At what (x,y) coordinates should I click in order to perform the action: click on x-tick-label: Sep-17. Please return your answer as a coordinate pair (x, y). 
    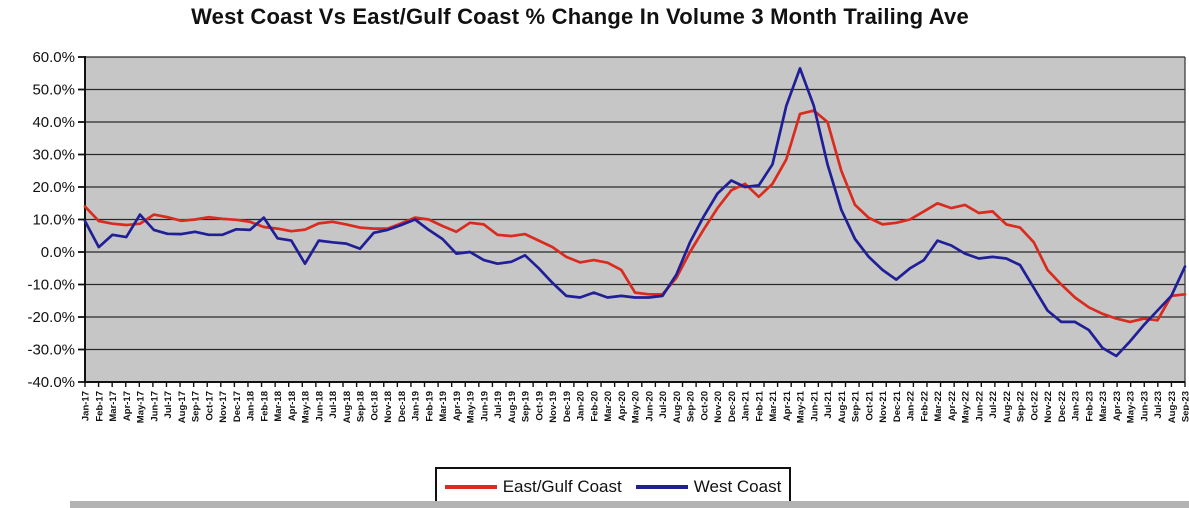
    Looking at the image, I should click on (196, 406).